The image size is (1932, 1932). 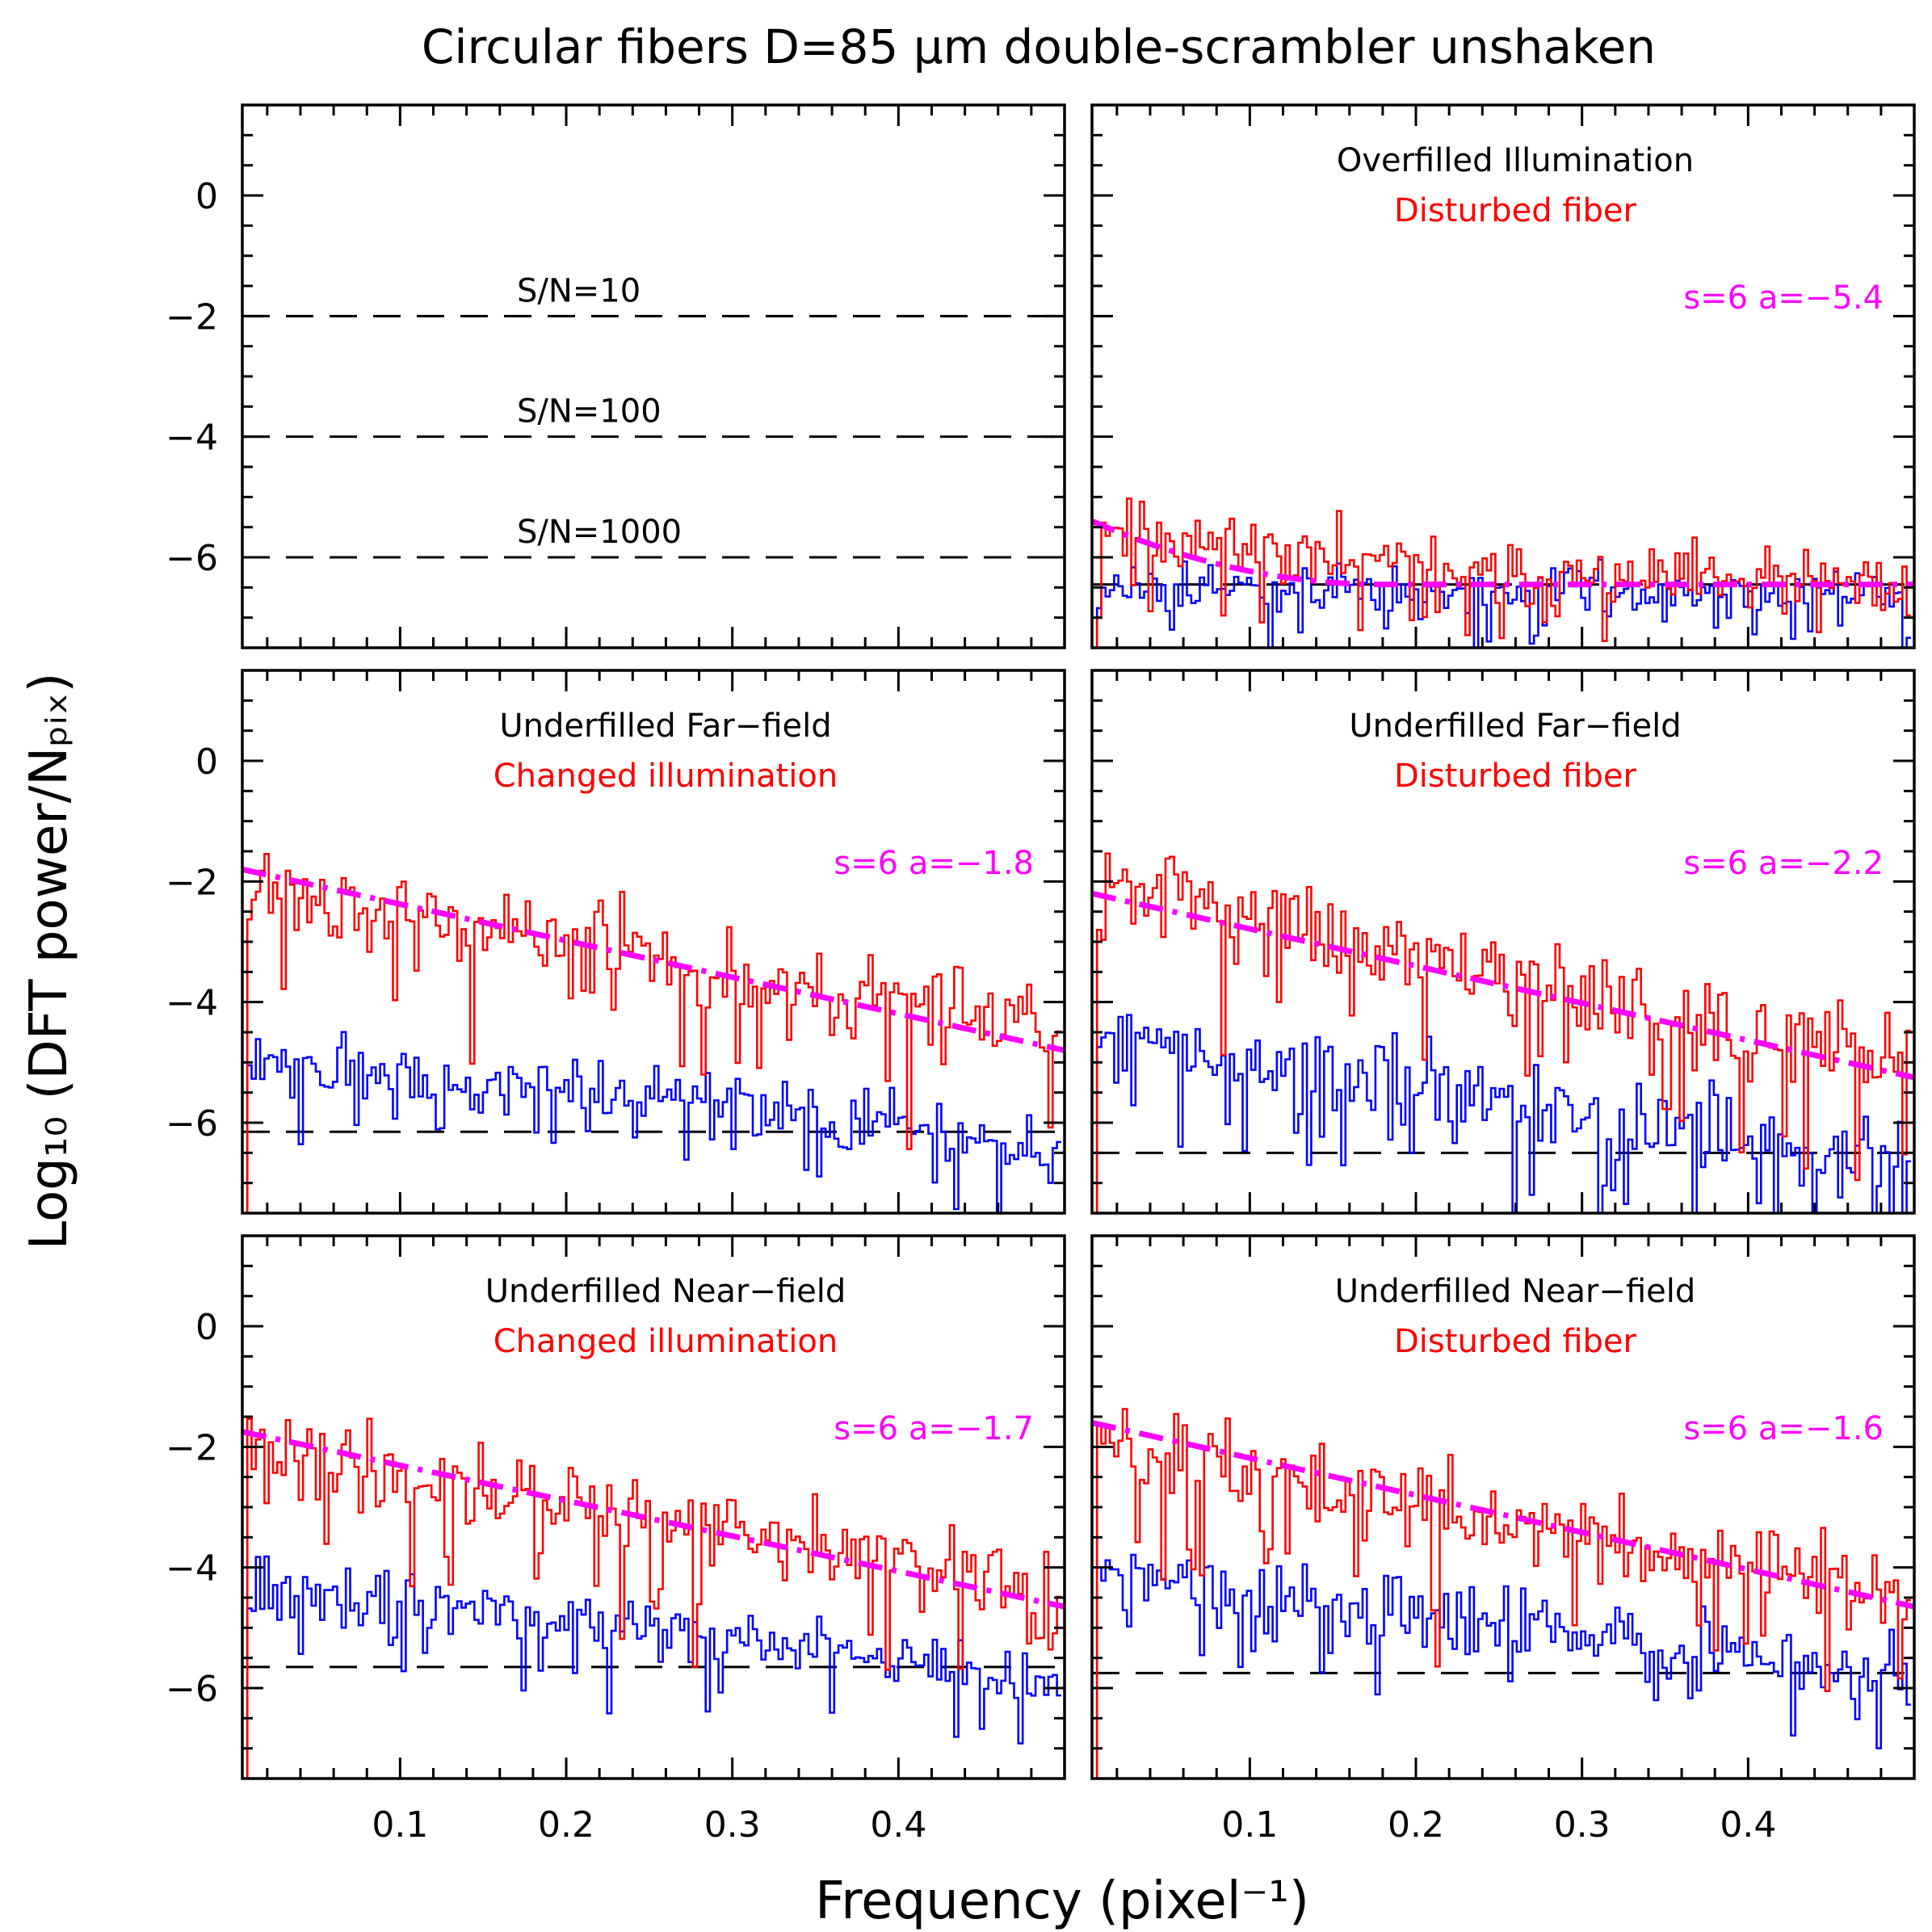 I want to click on y-axis-label: Log₁₀ (DFT power/Nₚᵢₓ), so click(x=49, y=962).